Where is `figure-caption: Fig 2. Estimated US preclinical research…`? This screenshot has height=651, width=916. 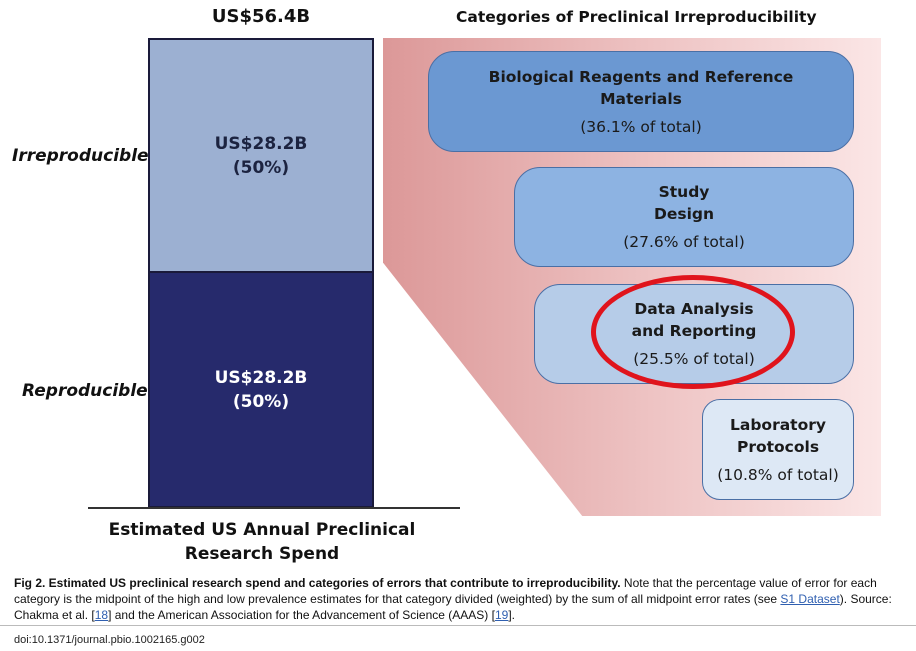 figure-caption: Fig 2. Estimated US preclinical research… is located at coordinates (460, 599).